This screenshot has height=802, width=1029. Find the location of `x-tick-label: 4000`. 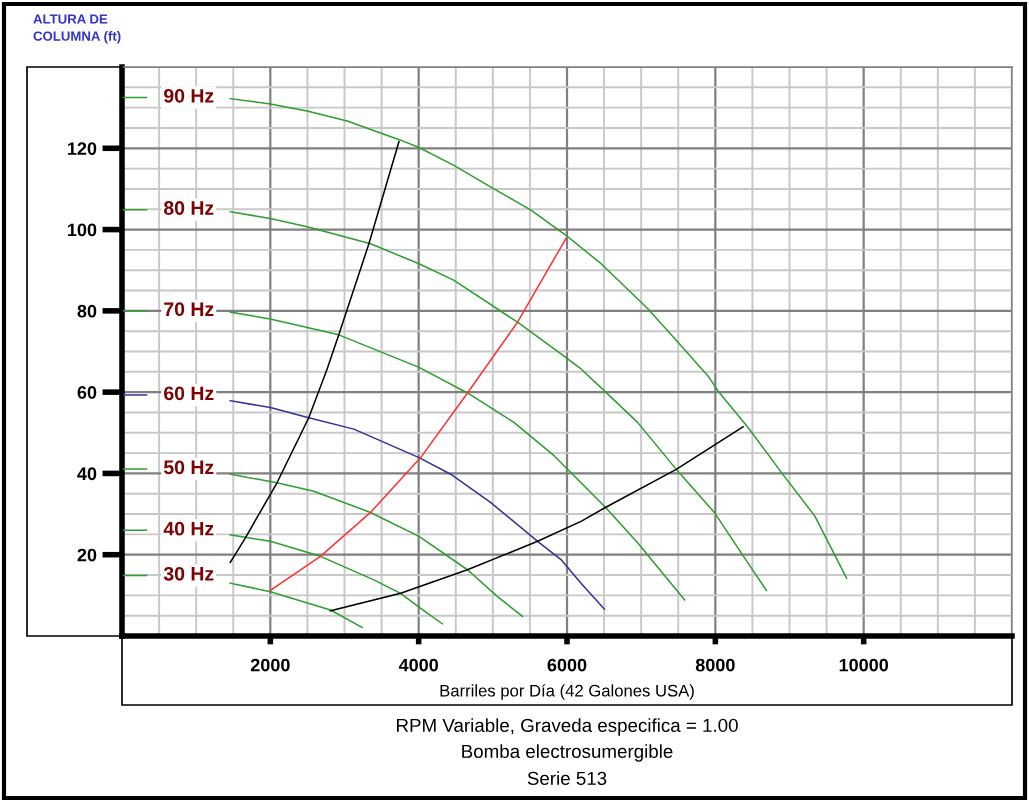

x-tick-label: 4000 is located at coordinates (418, 665).